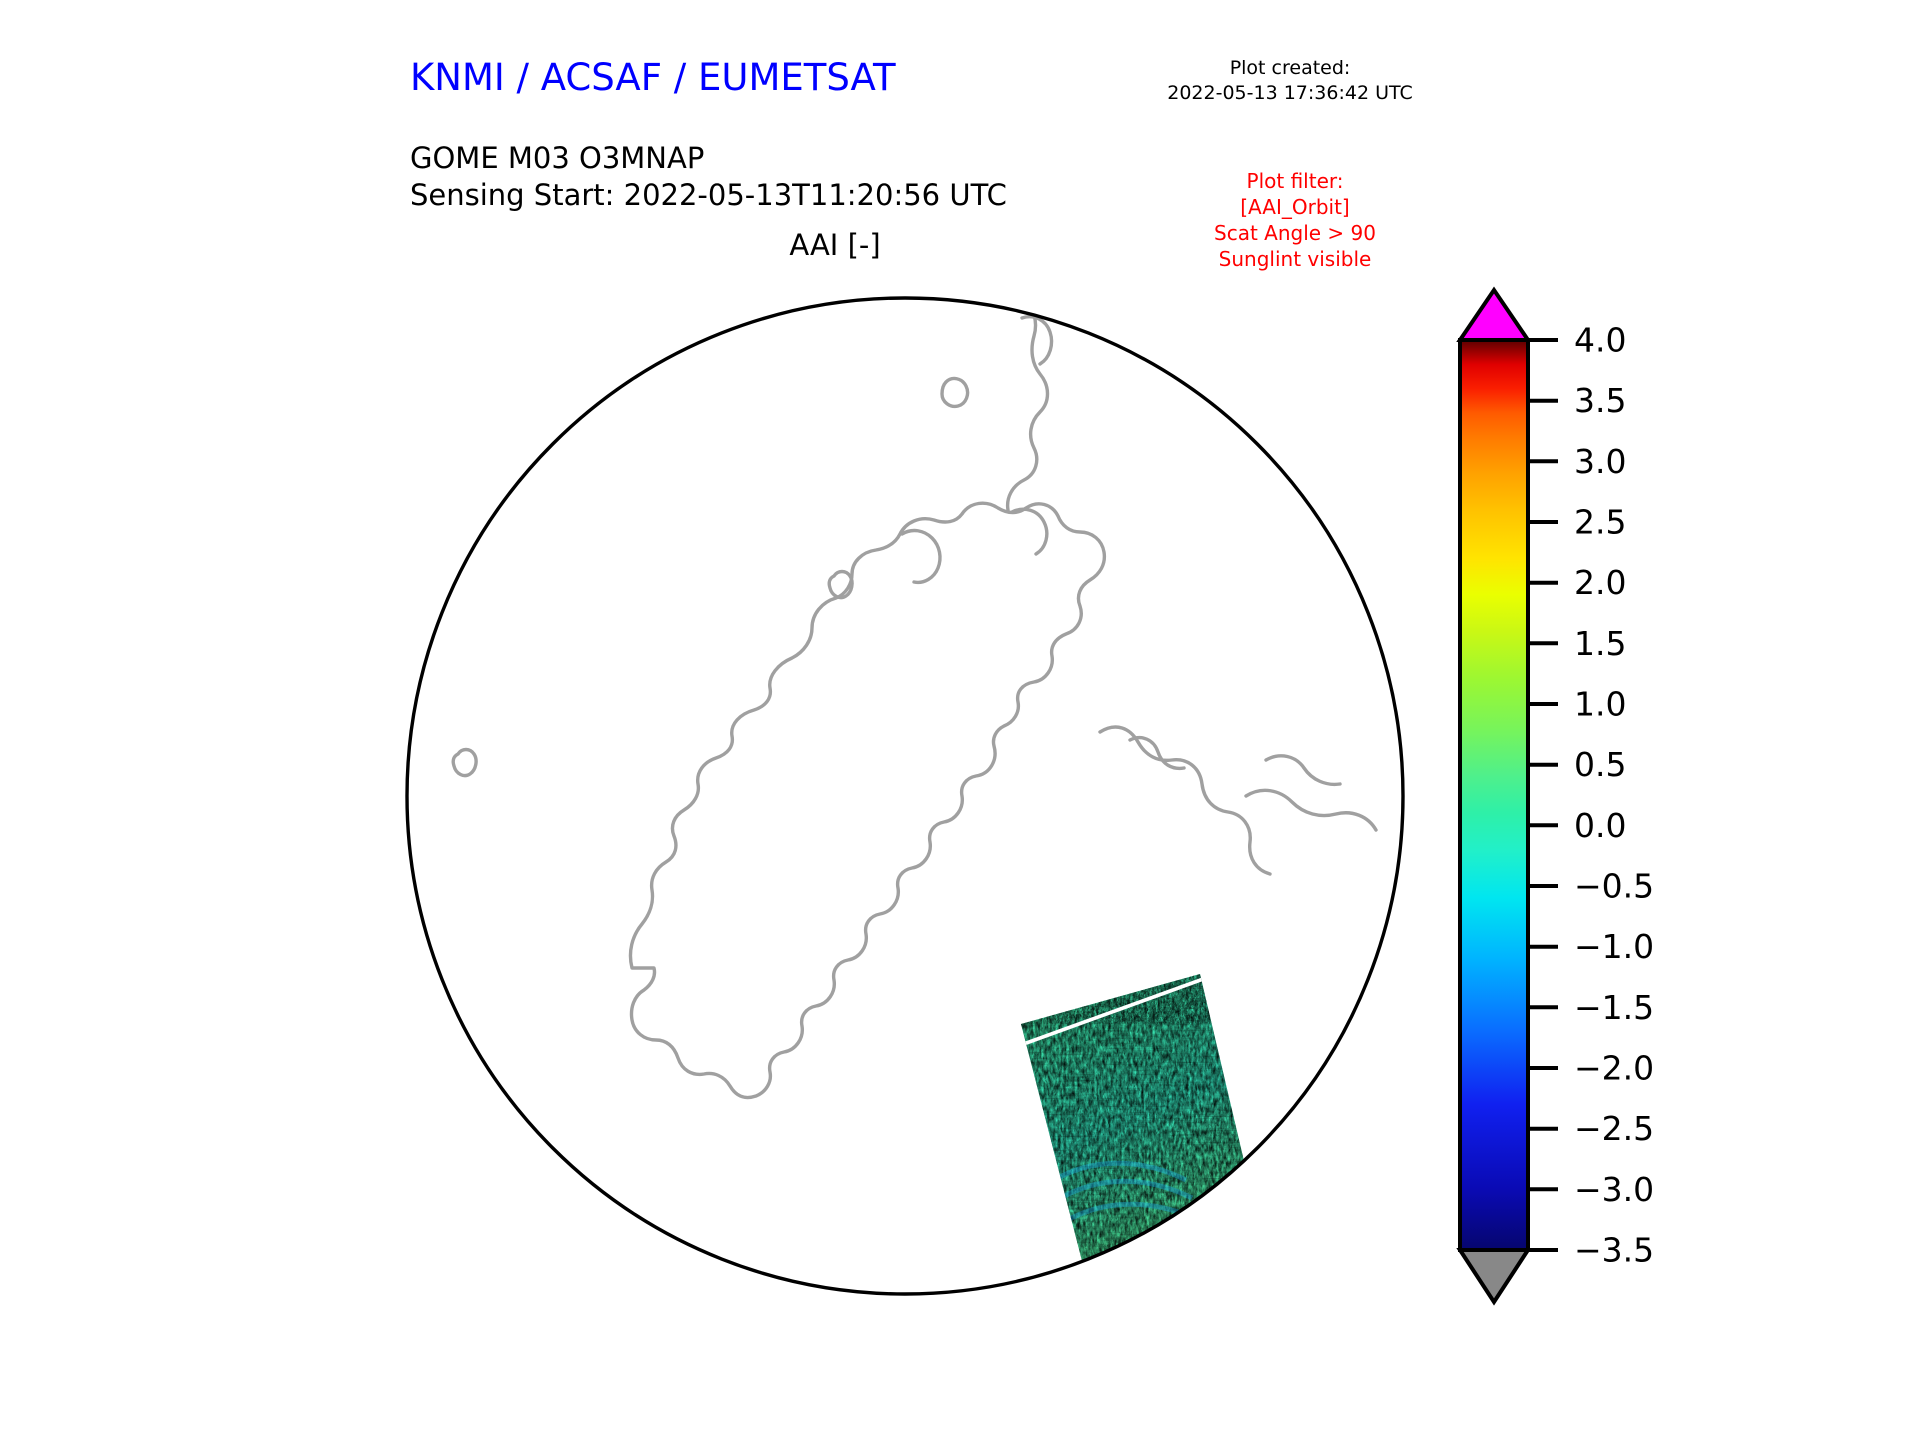  Describe the element at coordinates (557, 158) in the screenshot. I see `dataset-name: GOME M03 O3MNAP` at that location.